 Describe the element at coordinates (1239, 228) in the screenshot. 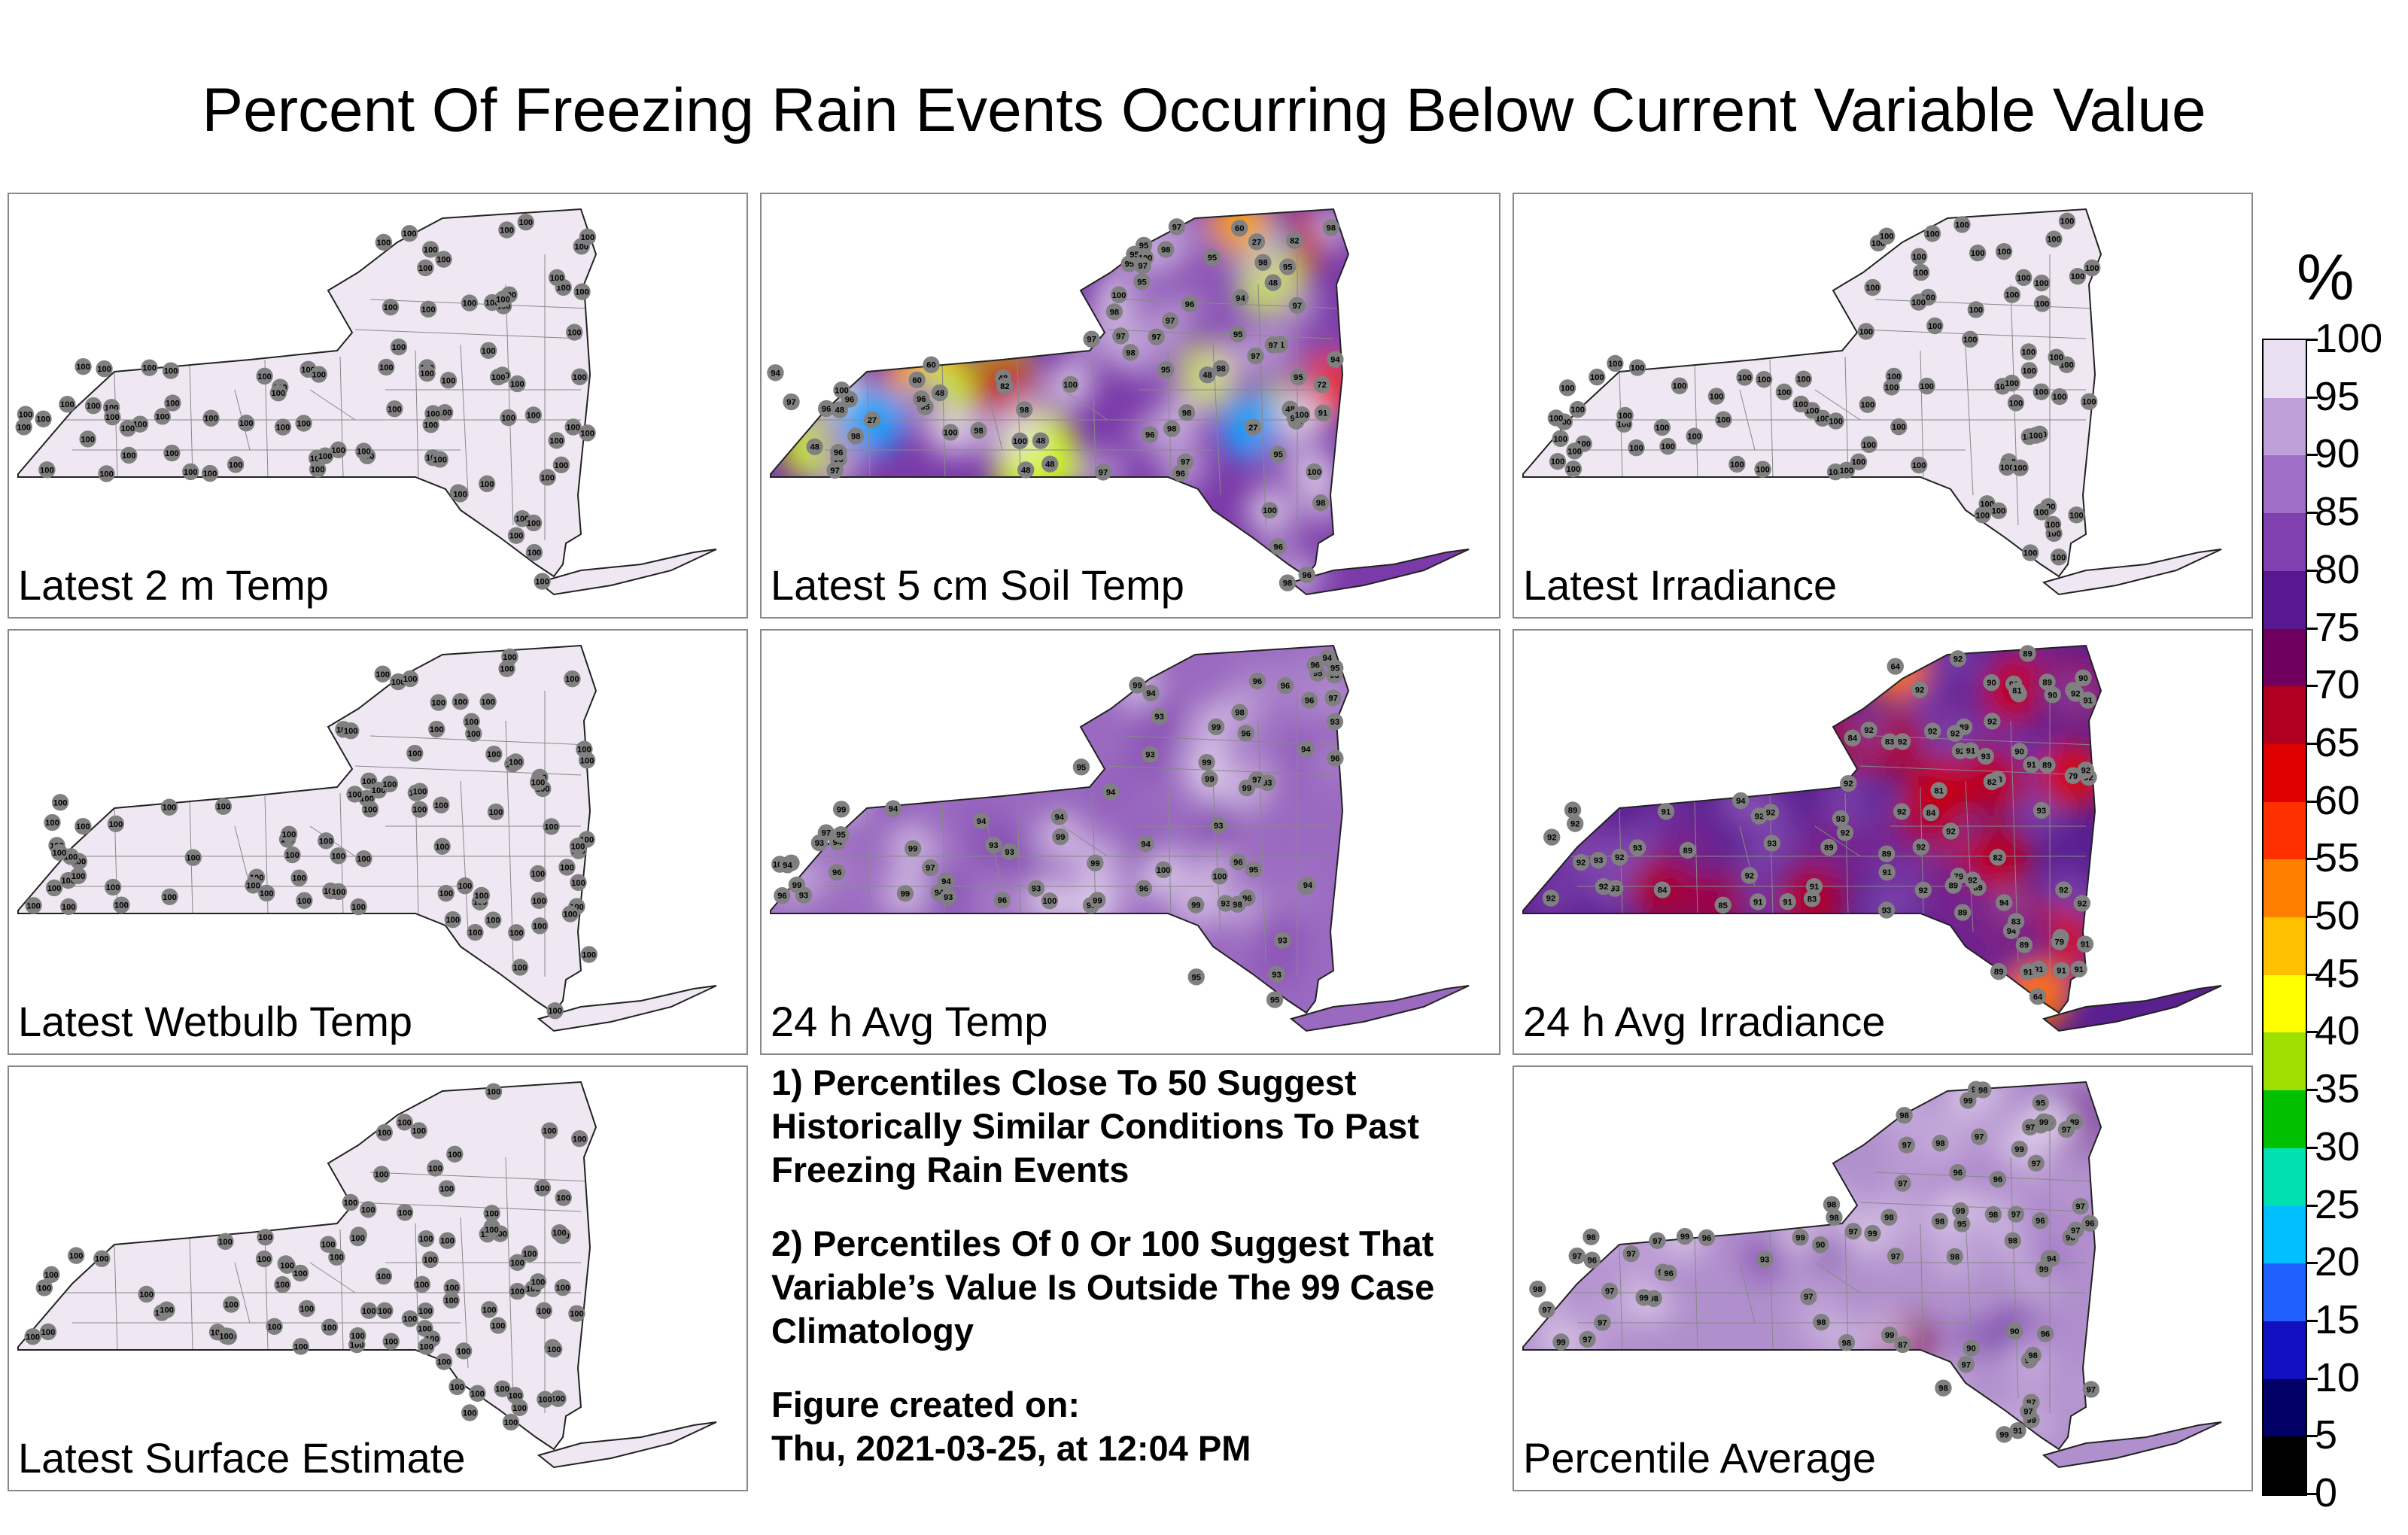

I see `station-value: 60` at that location.